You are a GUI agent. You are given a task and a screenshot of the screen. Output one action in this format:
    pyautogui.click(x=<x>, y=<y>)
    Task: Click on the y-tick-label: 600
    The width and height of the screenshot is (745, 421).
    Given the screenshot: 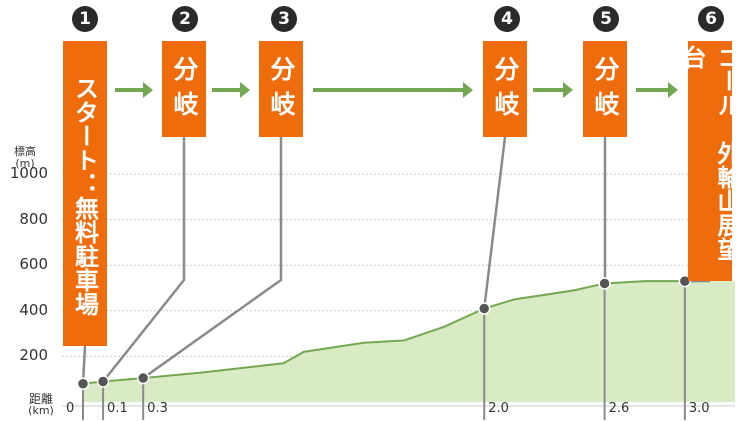 What is the action you would take?
    pyautogui.click(x=33, y=264)
    